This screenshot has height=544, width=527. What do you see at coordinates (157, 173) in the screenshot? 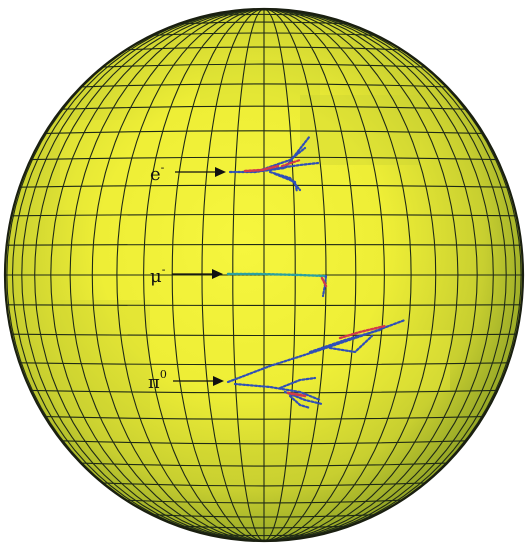
I see `electron-label: e-` at bounding box center [157, 173].